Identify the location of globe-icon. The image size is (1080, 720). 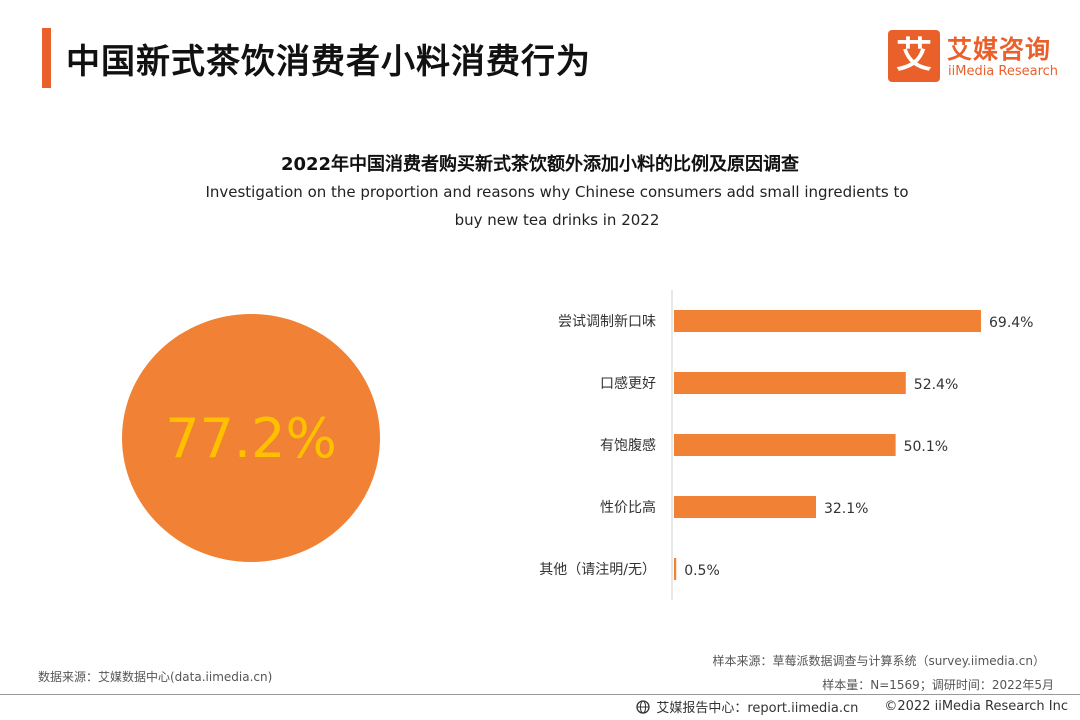
(643, 706).